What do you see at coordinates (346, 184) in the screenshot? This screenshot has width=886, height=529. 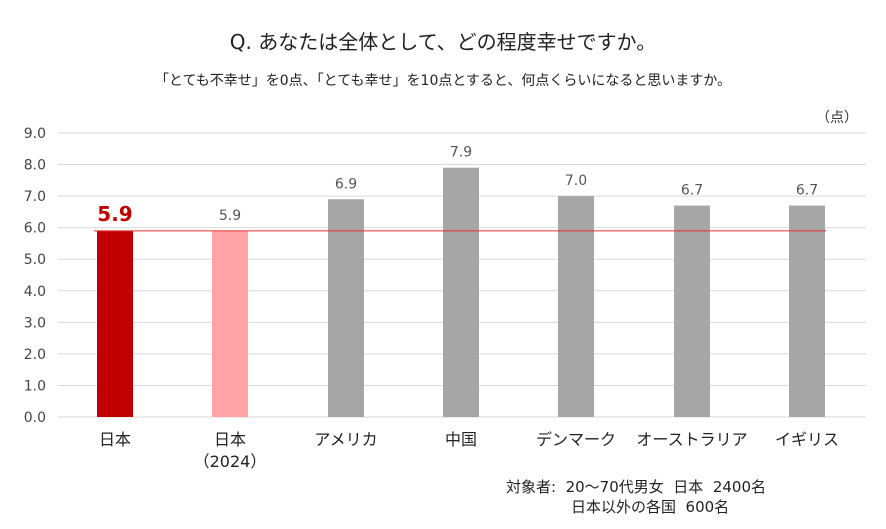 I see `data-label: 6.9` at bounding box center [346, 184].